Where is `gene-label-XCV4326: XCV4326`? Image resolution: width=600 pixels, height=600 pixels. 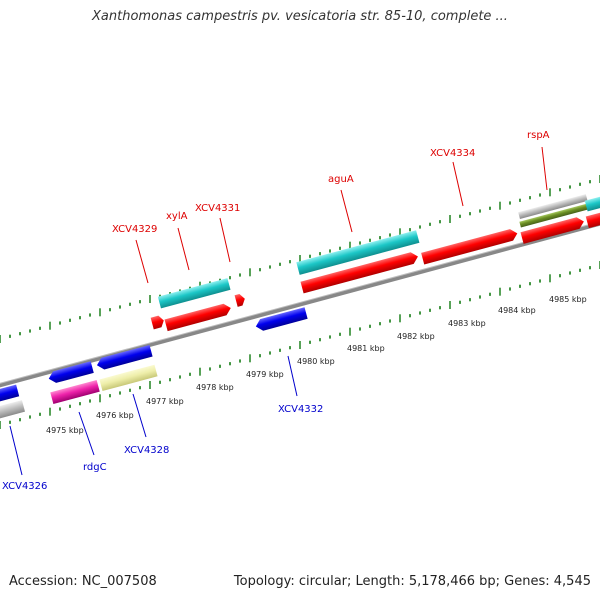 gene-label-XCV4326: XCV4326 is located at coordinates (24, 486).